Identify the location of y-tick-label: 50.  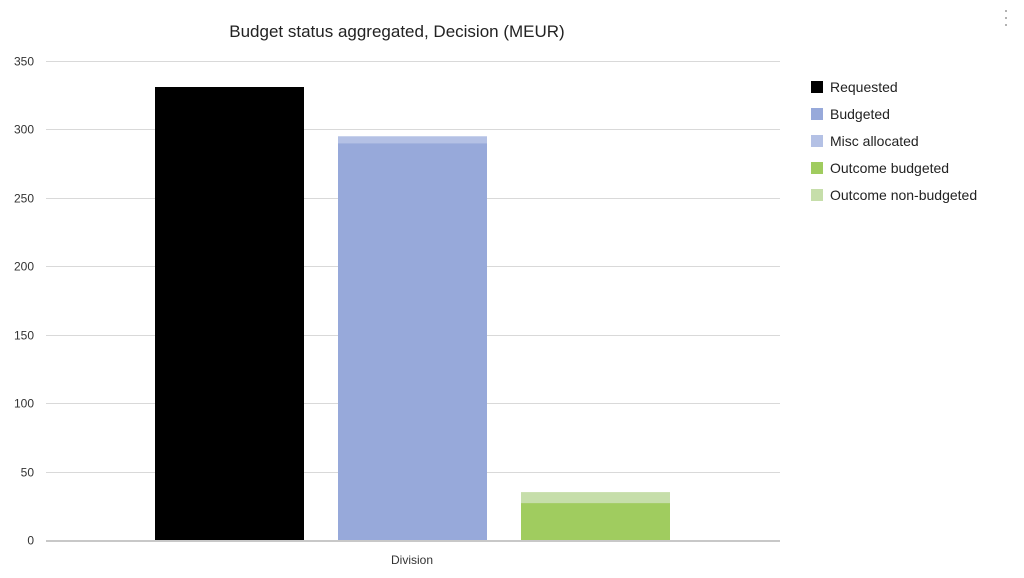
(28, 473).